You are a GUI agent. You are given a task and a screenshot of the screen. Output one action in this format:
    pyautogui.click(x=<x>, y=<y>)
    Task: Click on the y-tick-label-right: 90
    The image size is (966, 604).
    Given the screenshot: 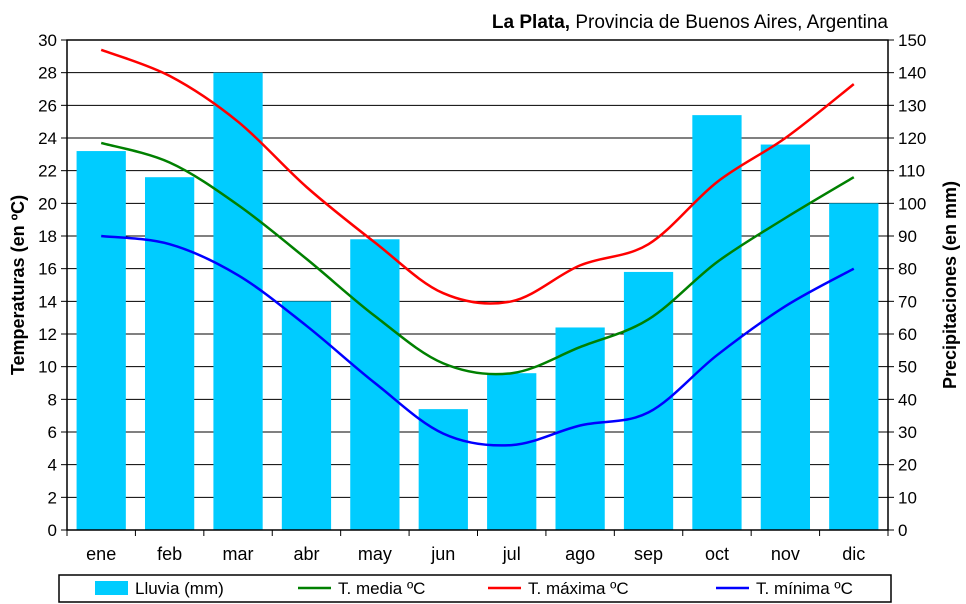 What is the action you would take?
    pyautogui.click(x=907, y=236)
    